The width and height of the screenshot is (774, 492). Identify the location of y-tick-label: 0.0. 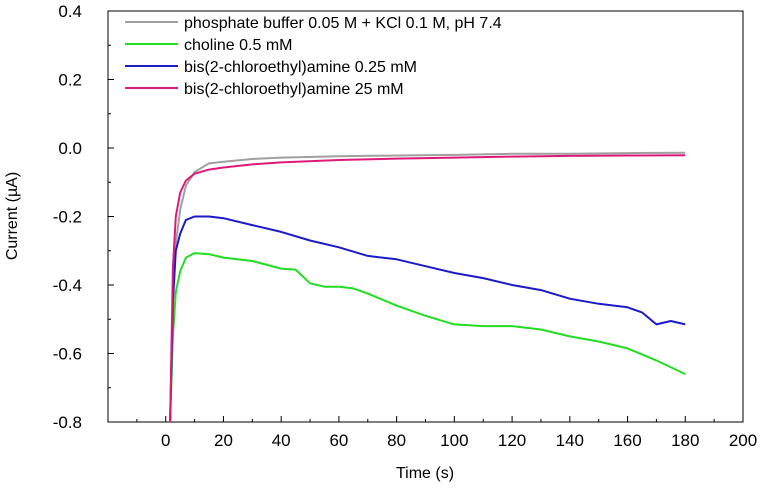
(70, 148).